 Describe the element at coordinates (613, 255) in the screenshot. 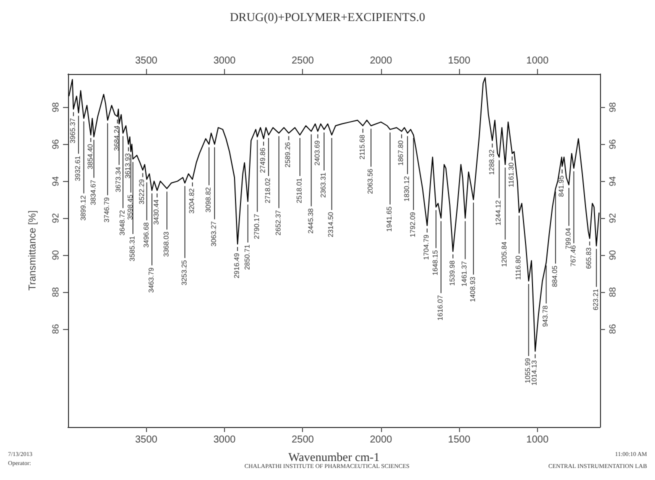

I see `y2-tick-label: 90` at that location.